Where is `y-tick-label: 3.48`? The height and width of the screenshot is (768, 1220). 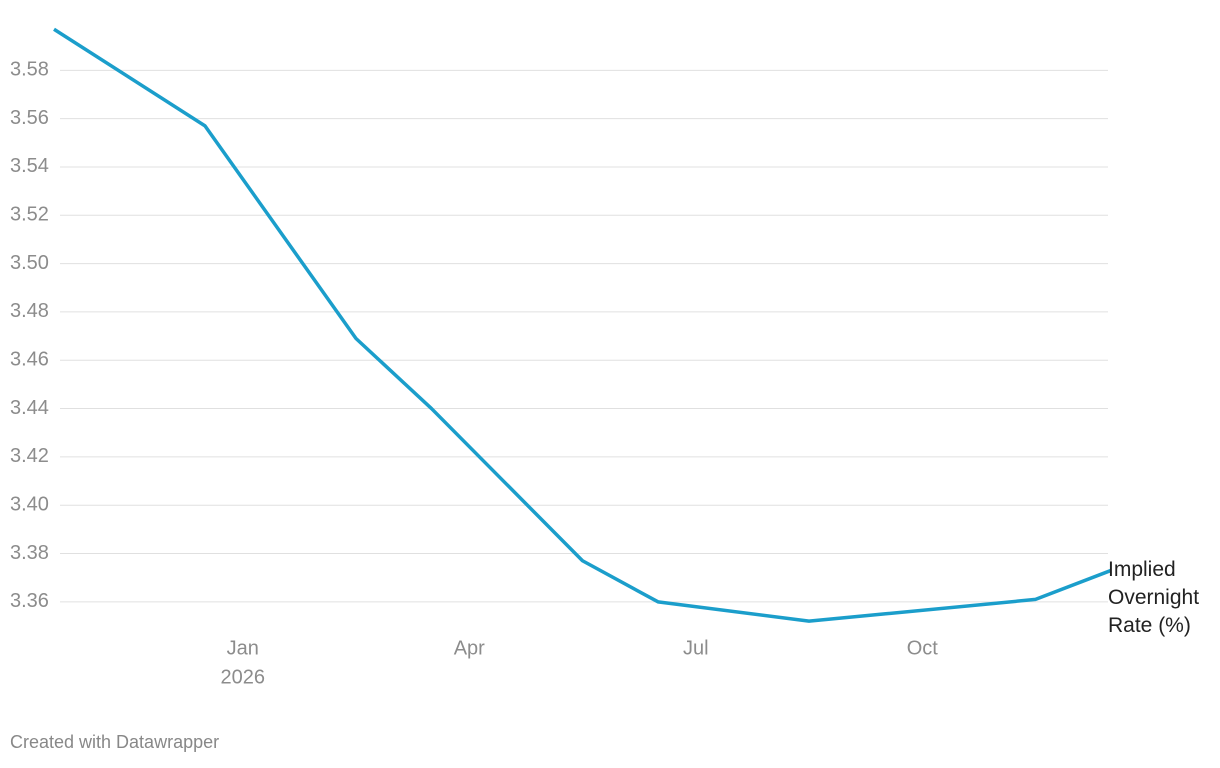 y-tick-label: 3.48 is located at coordinates (29, 311).